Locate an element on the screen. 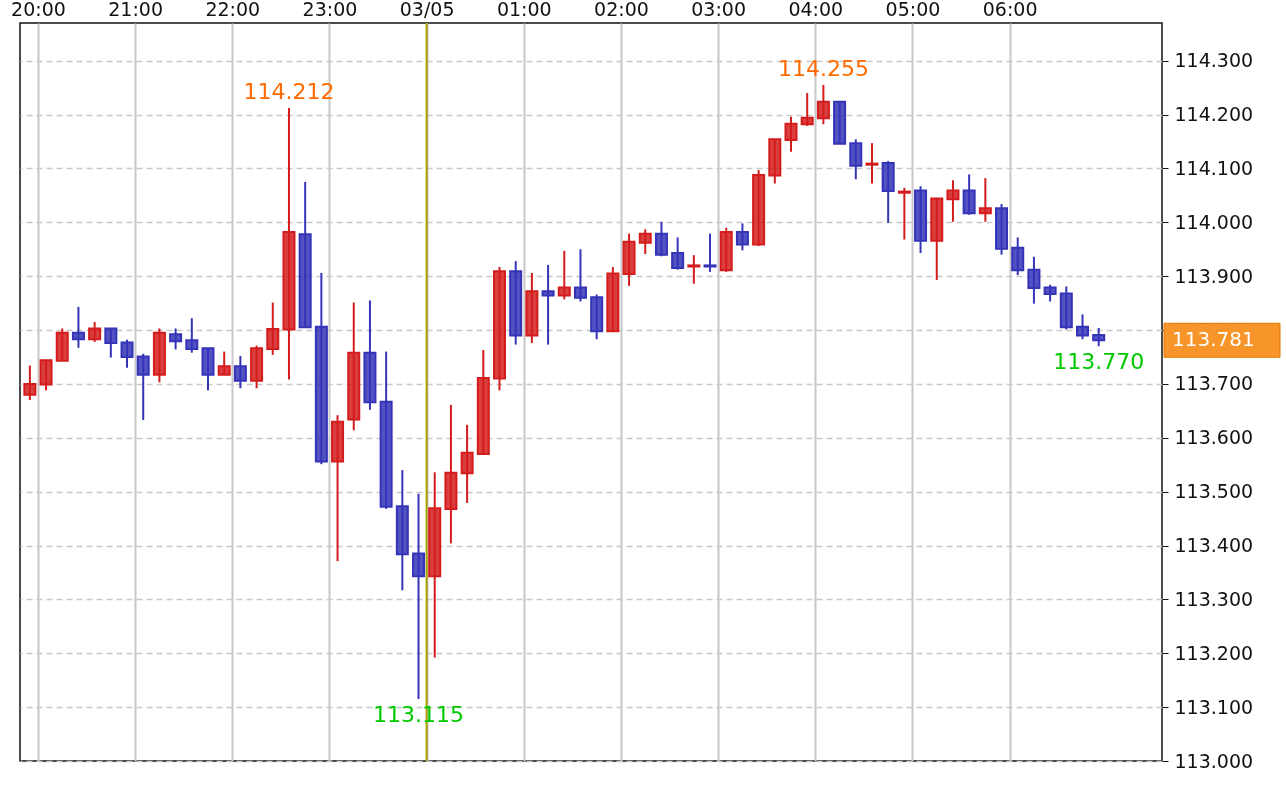  x-tick-label: 05:00 is located at coordinates (913, 10).